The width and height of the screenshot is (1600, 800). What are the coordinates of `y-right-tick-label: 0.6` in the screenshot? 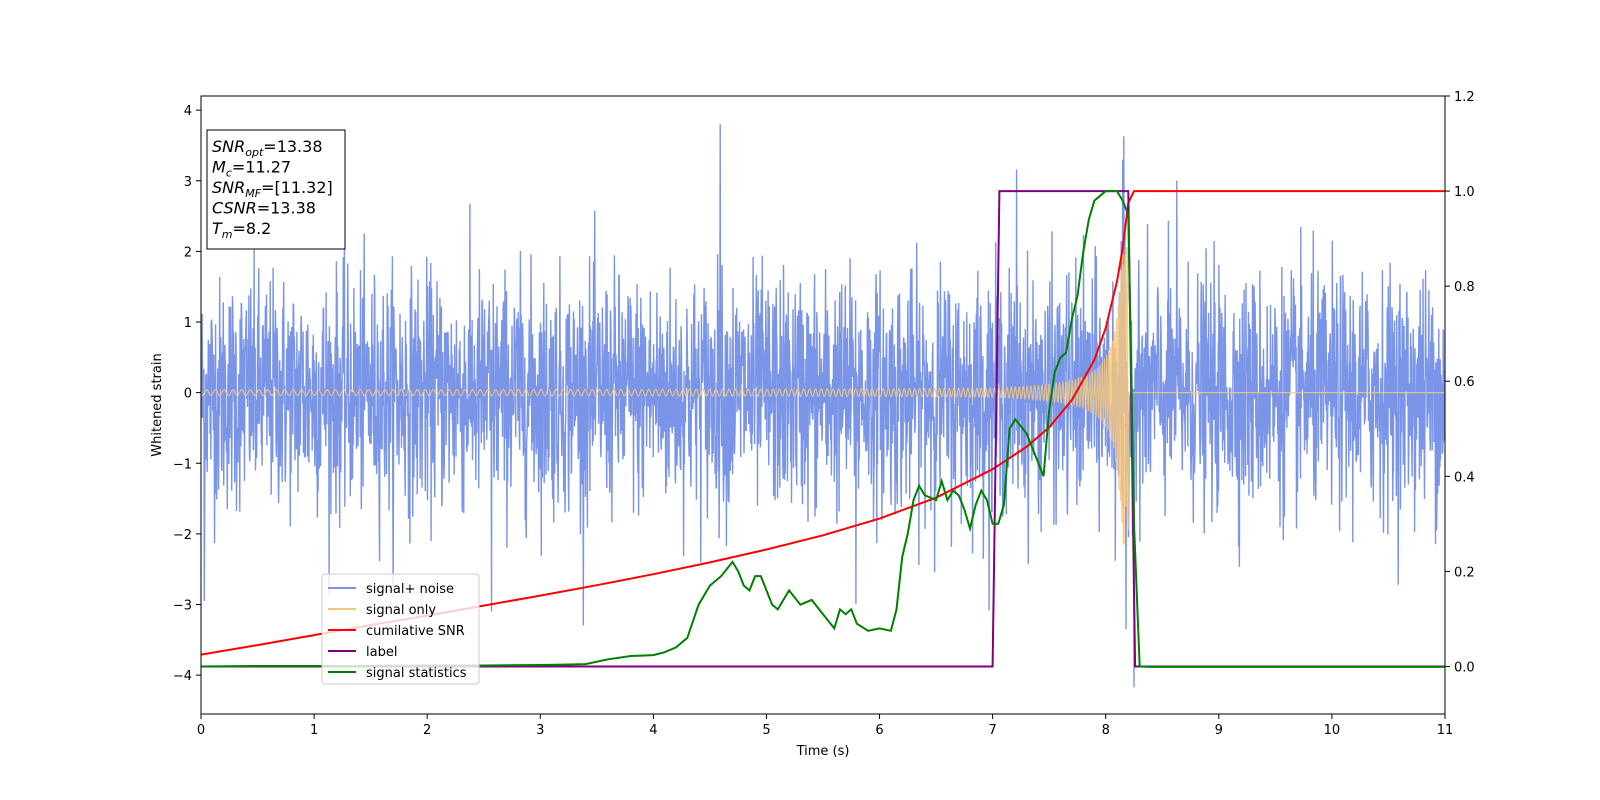 It's located at (1464, 382).